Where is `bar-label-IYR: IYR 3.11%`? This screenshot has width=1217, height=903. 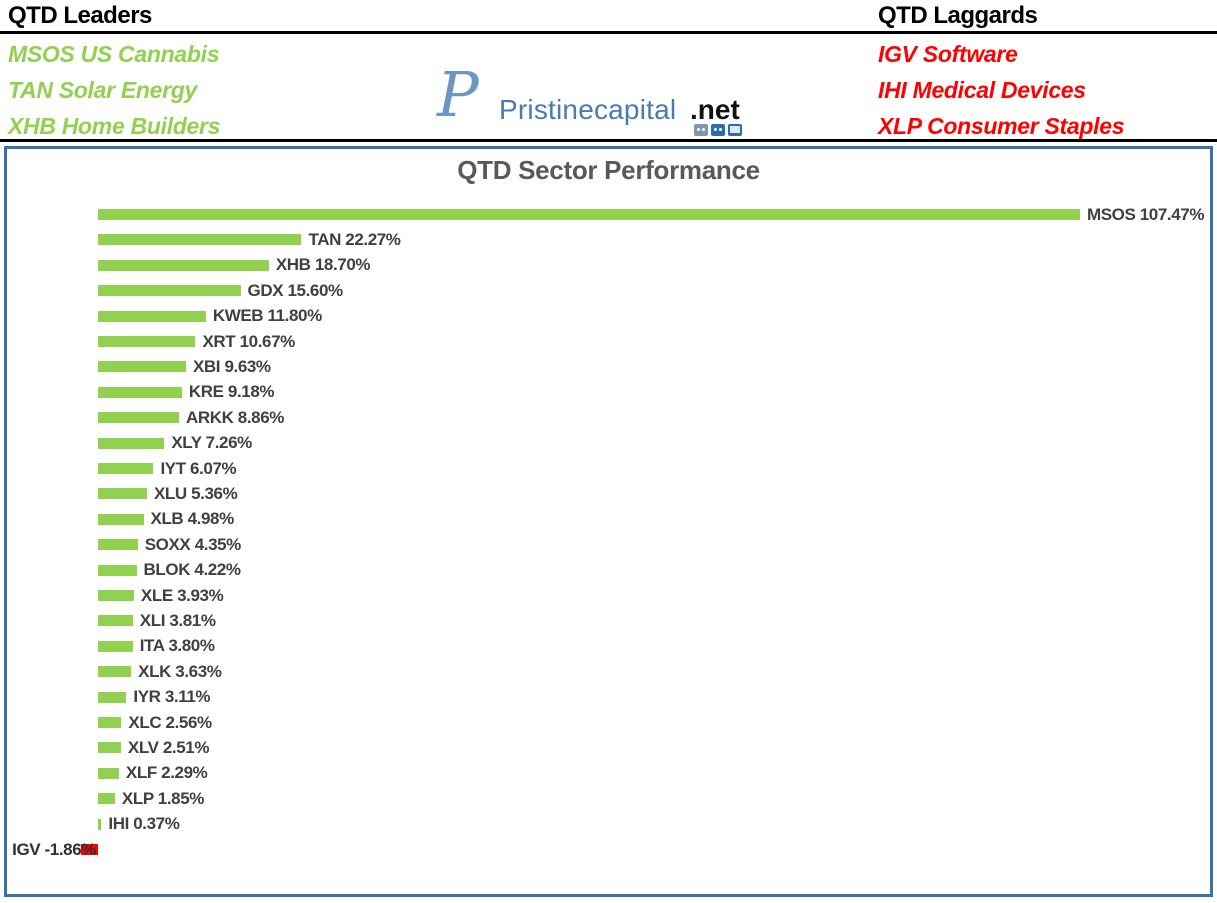 bar-label-IYR: IYR 3.11% is located at coordinates (172, 697).